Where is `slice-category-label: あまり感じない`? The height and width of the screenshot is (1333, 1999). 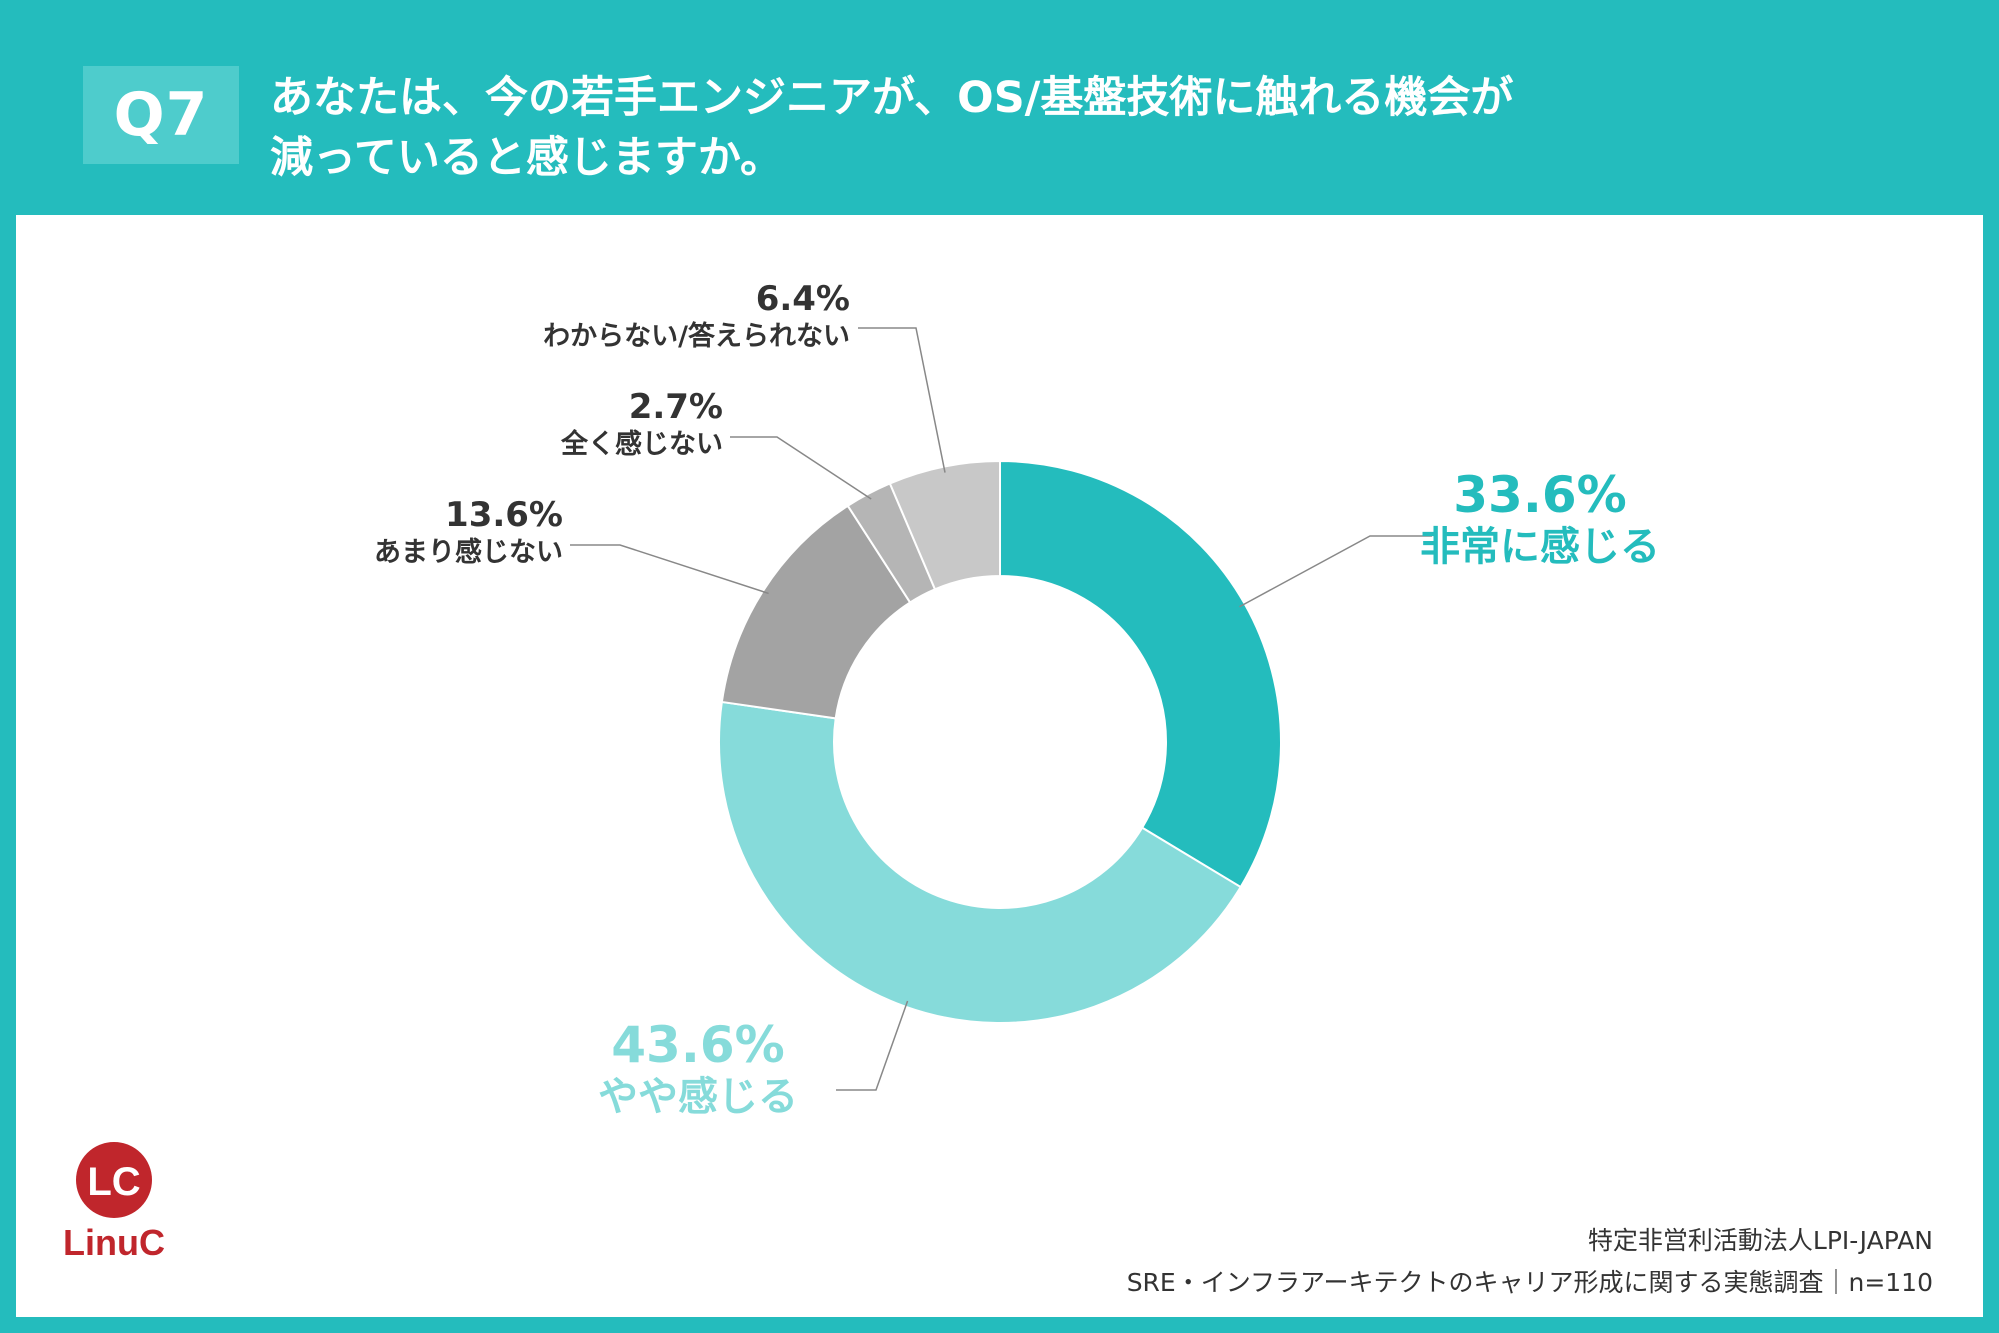
slice-category-label: あまり感じない is located at coordinates (468, 552).